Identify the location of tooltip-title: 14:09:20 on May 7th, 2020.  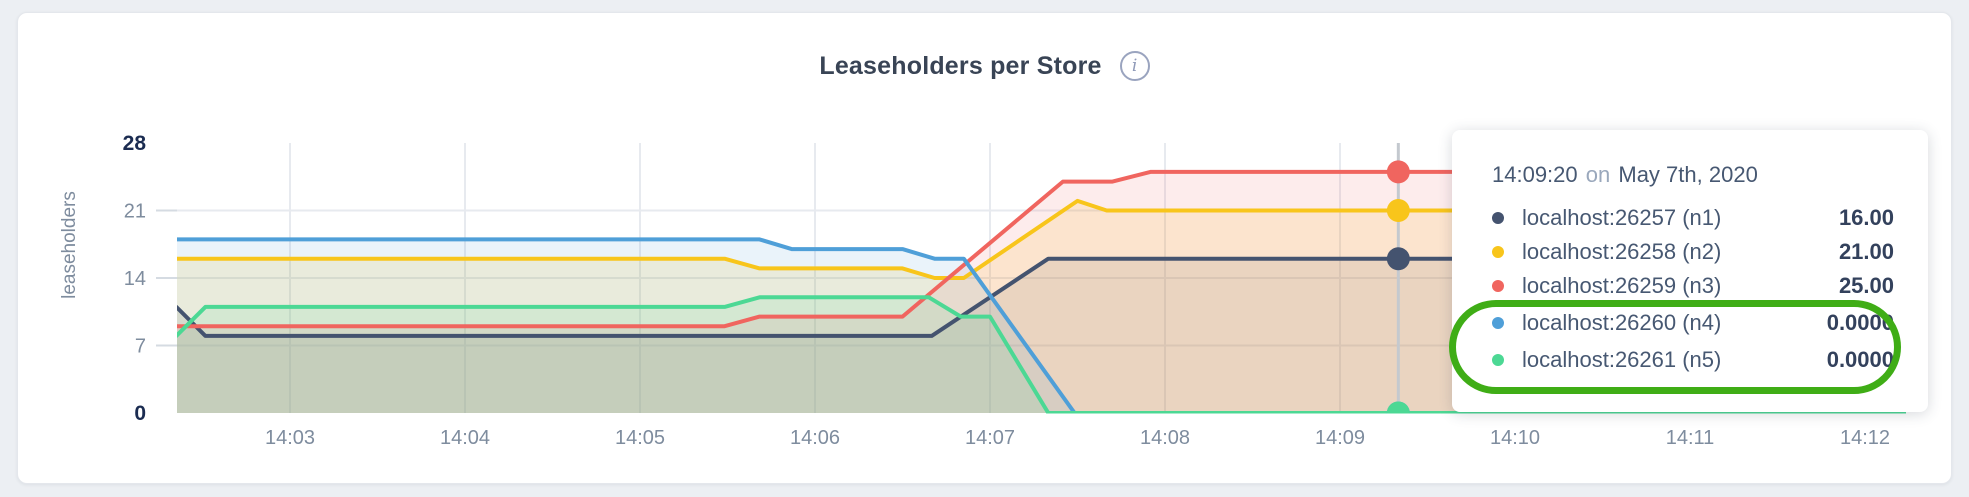
(1693, 175).